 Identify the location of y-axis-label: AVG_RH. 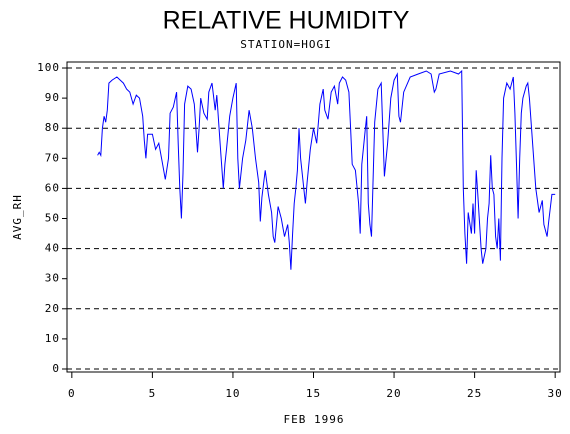
(17, 217).